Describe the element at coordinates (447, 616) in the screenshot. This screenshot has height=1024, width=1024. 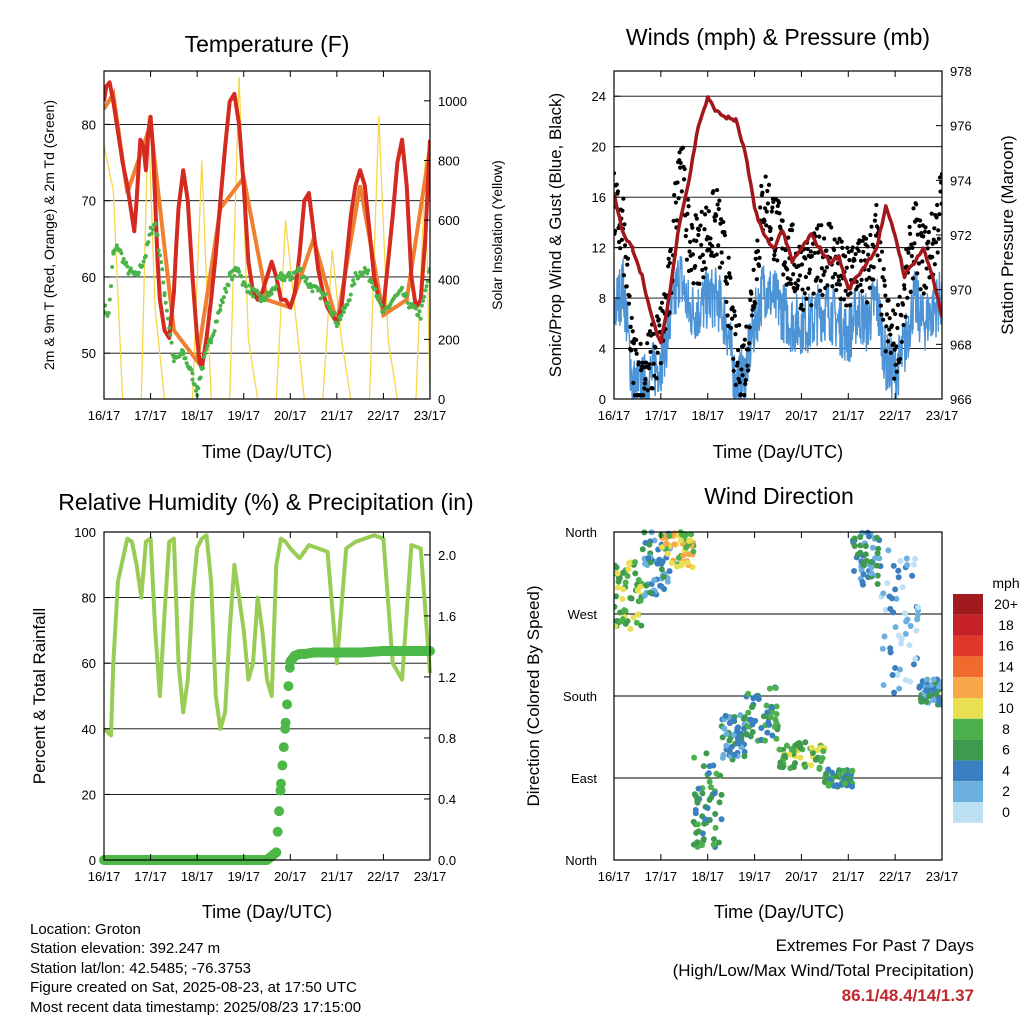
I see `precip-y2tick-label: 1.6` at that location.